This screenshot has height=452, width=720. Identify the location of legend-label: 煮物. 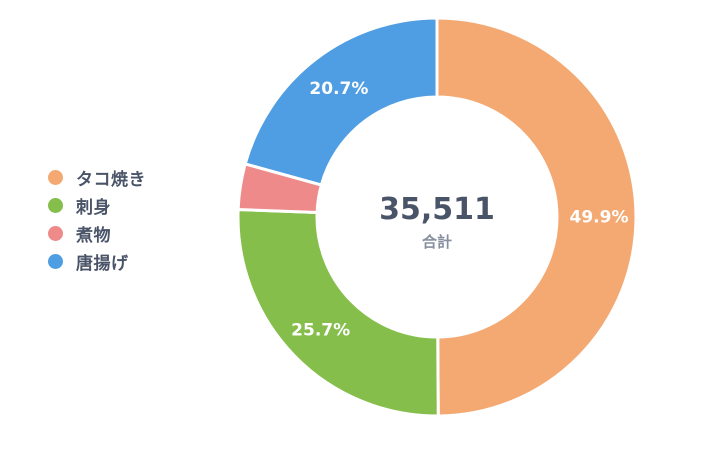
(93, 235).